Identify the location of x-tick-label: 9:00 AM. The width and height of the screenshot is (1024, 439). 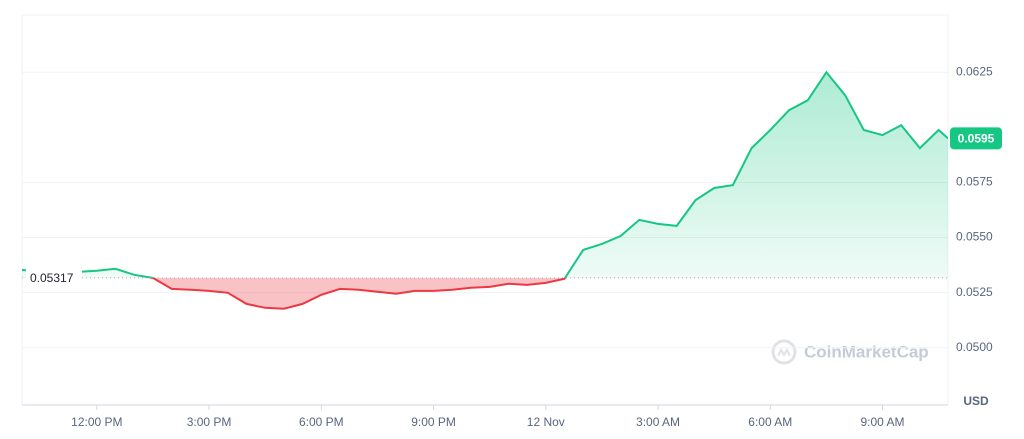
(883, 422).